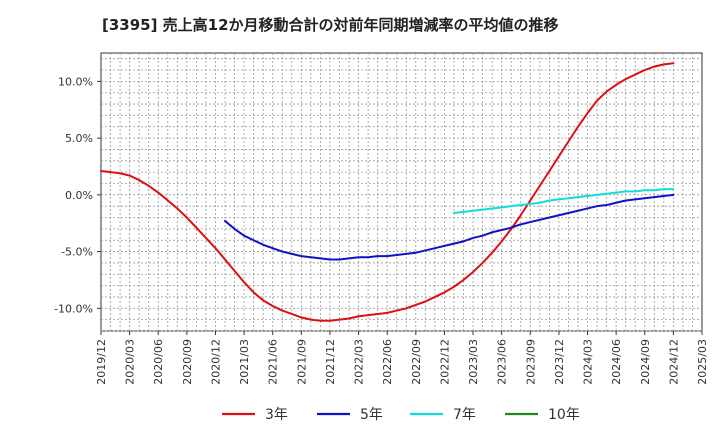  Describe the element at coordinates (301, 362) in the screenshot. I see `x-tick-label: 2021/09` at that location.